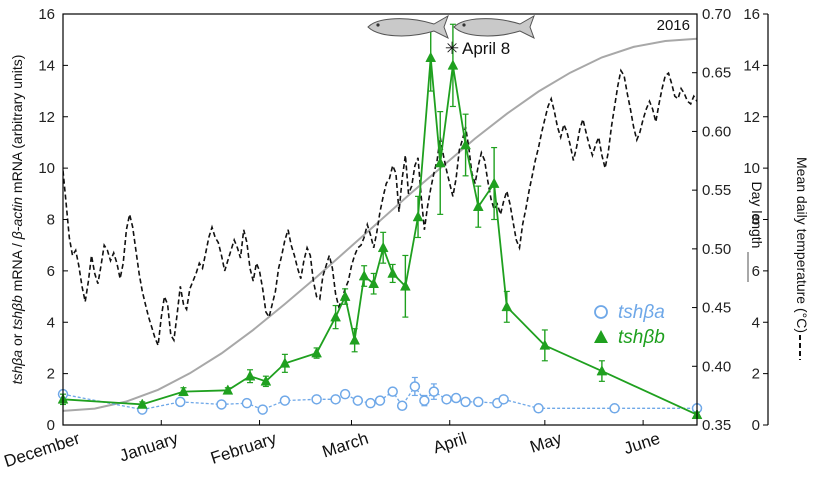 The width and height of the screenshot is (813, 485). I want to click on year-label: 2016, so click(673, 25).